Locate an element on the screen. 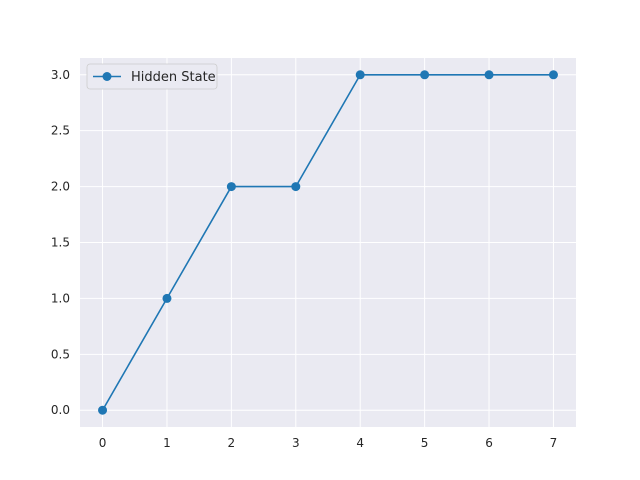  legend-marker is located at coordinates (107, 76).